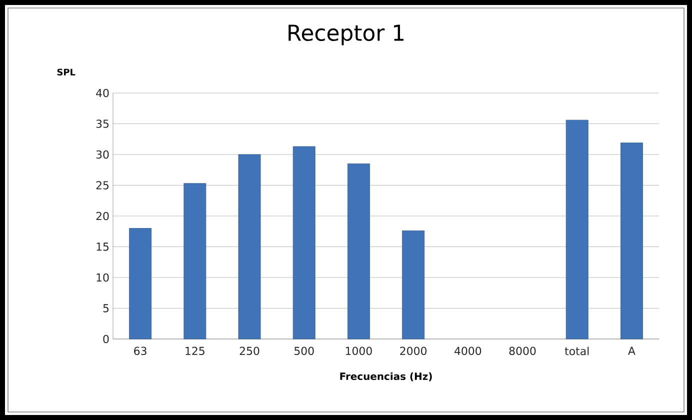 This screenshot has width=692, height=420. What do you see at coordinates (195, 351) in the screenshot?
I see `x-tick-label: 125` at bounding box center [195, 351].